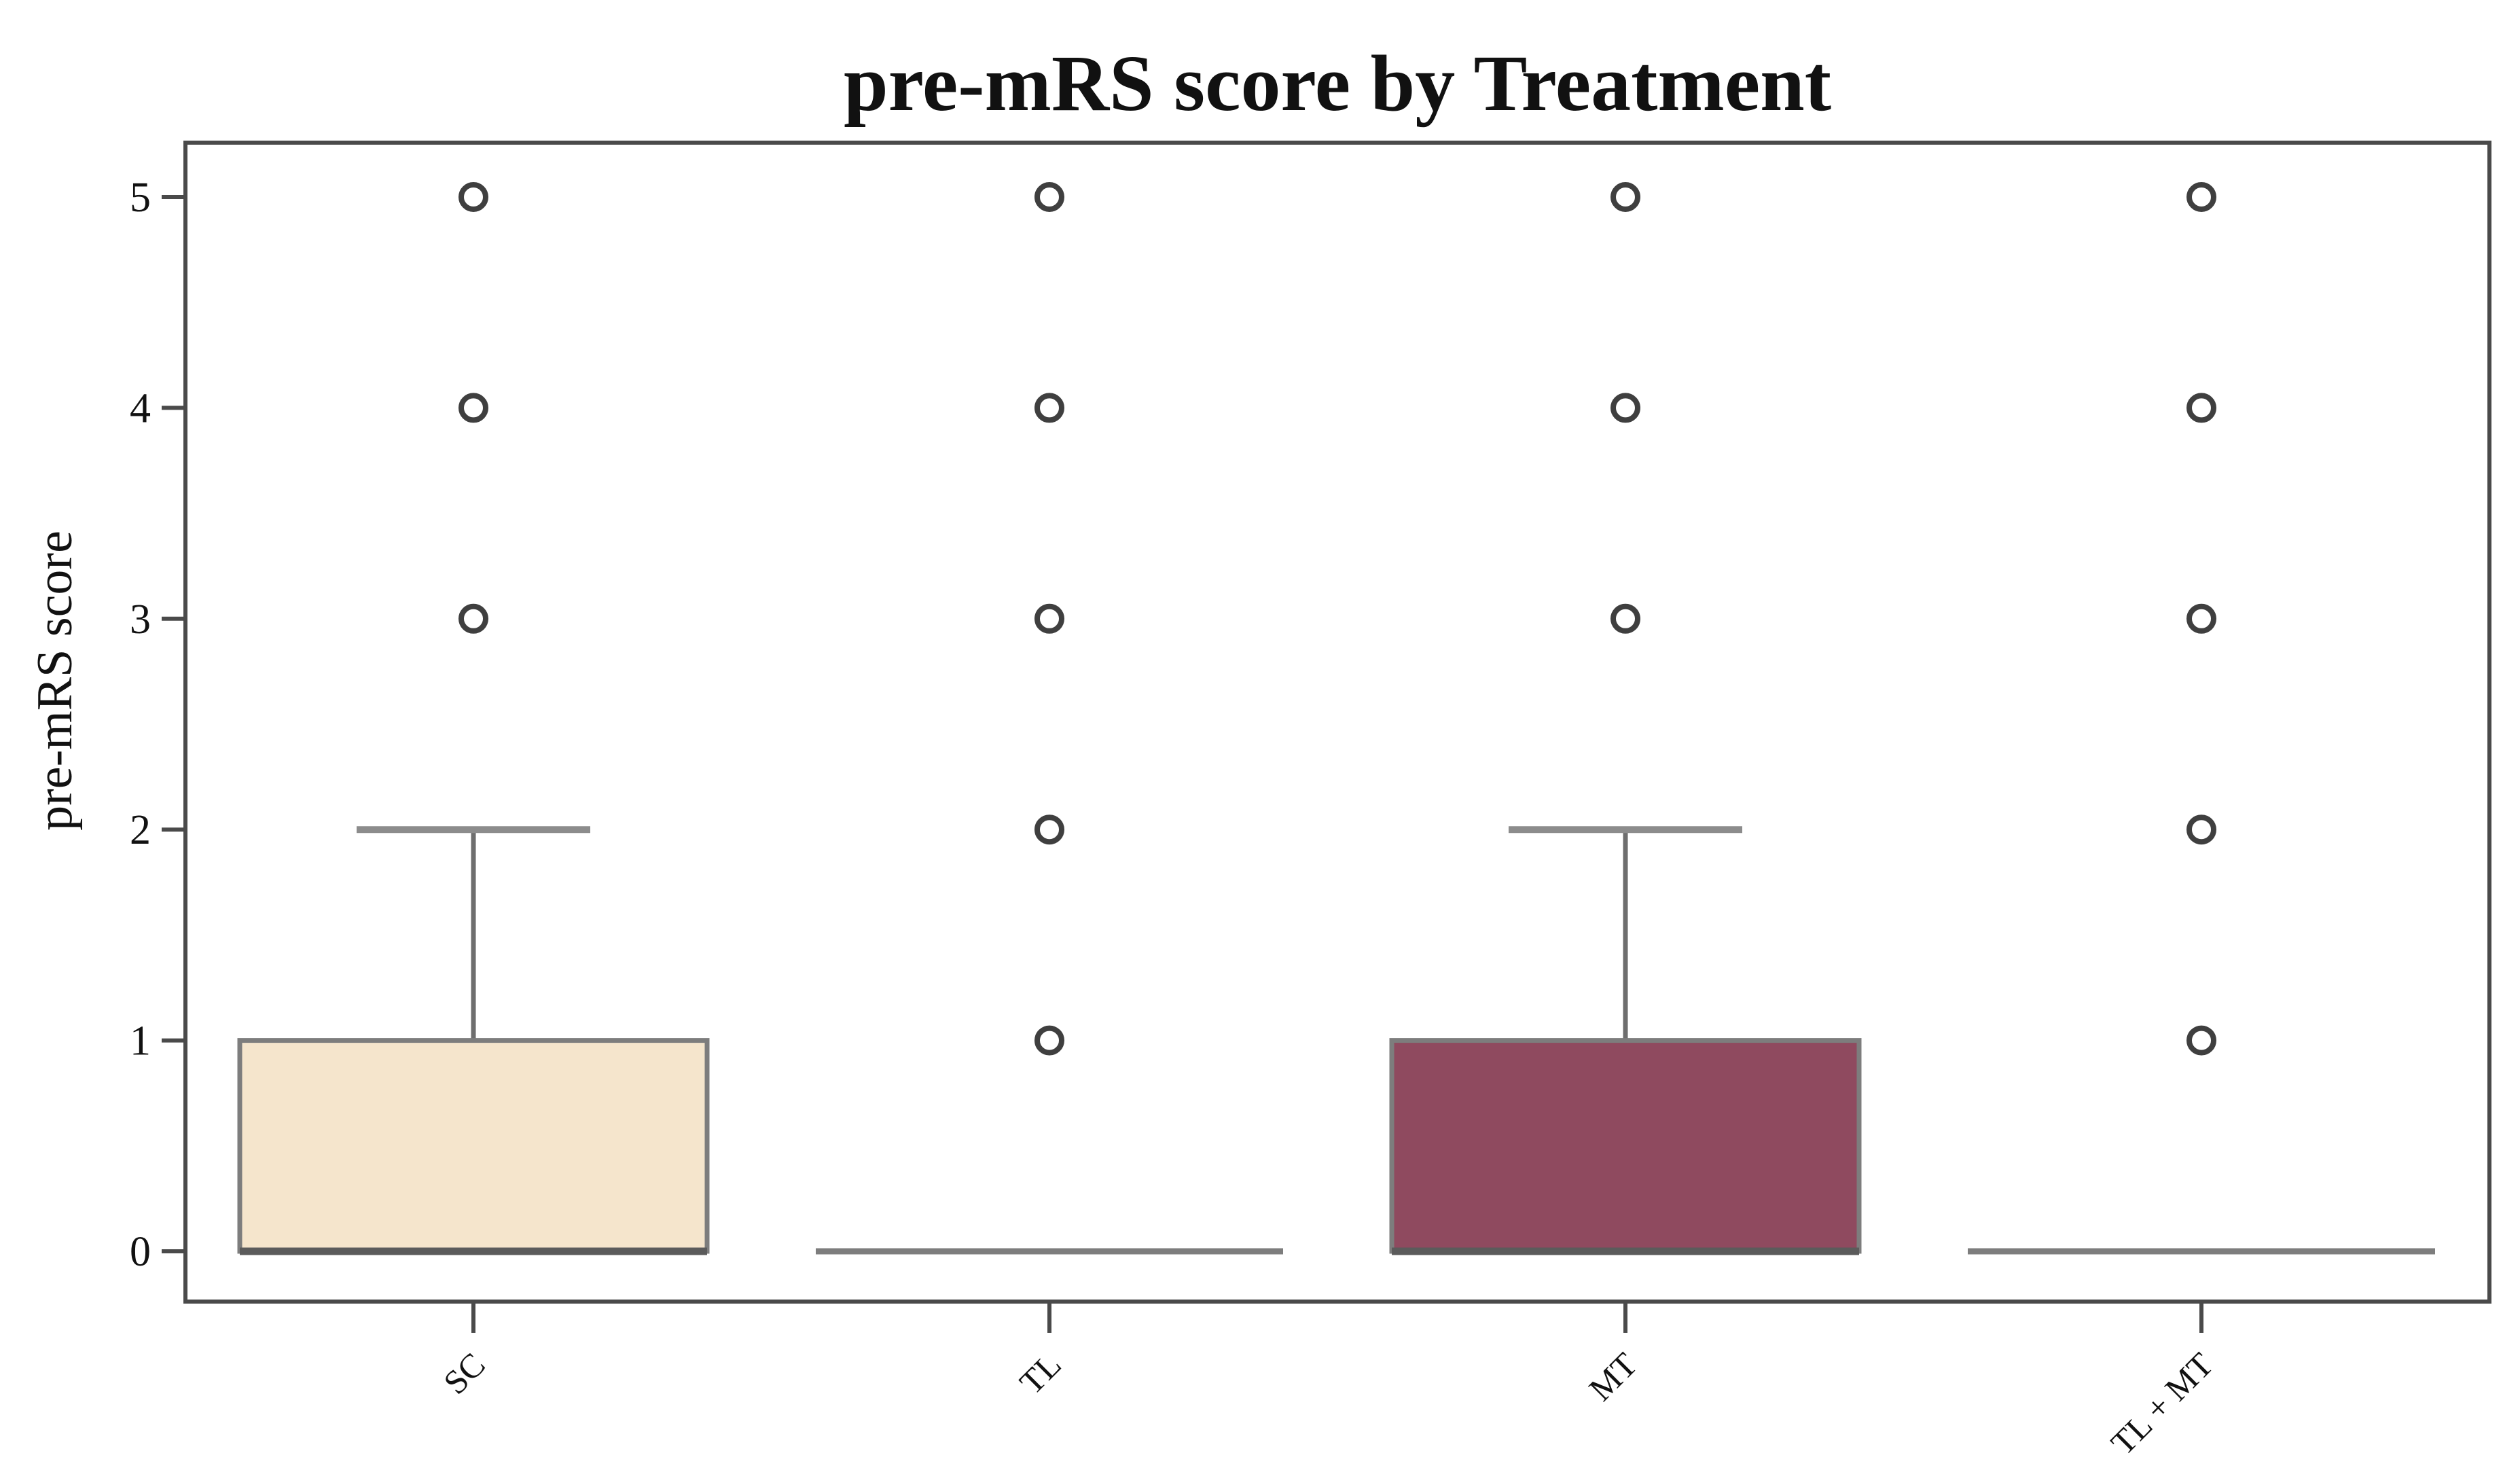  What do you see at coordinates (473, 1146) in the screenshot?
I see `box-sc` at bounding box center [473, 1146].